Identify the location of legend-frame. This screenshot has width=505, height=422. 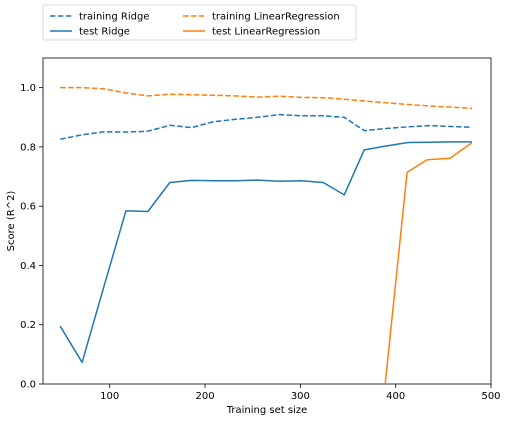
(199, 22).